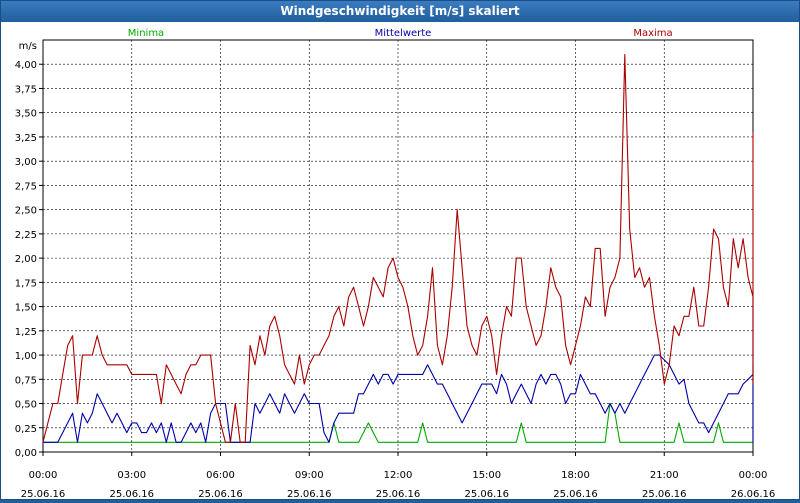  Describe the element at coordinates (220, 475) in the screenshot. I see `x-tick-time: 06:00` at that location.